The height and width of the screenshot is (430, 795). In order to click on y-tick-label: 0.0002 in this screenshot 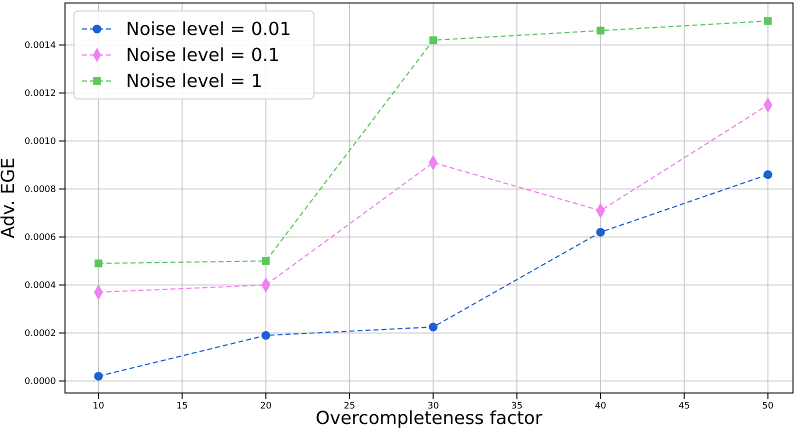, I will do `click(40, 333)`.